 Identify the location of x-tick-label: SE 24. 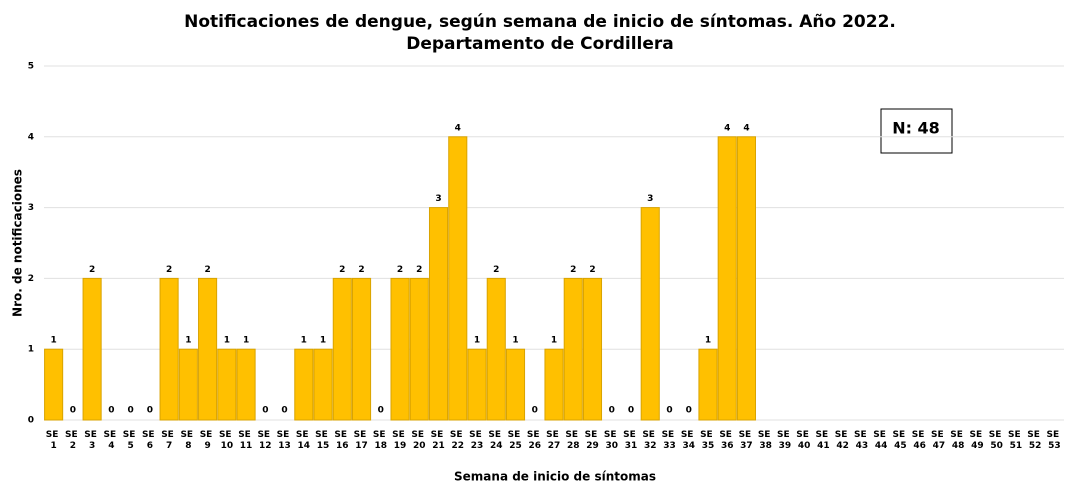
(496, 440).